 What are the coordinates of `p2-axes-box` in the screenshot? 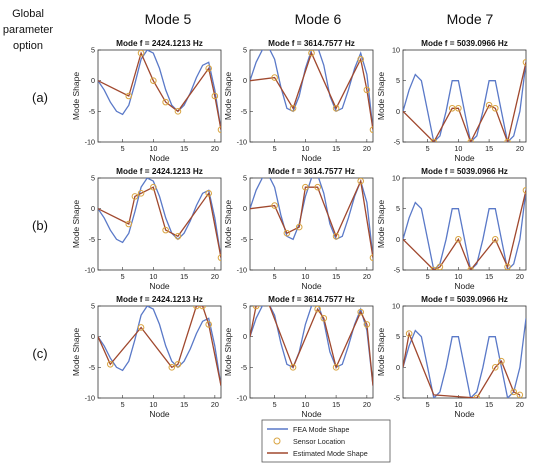 It's located at (464, 96).